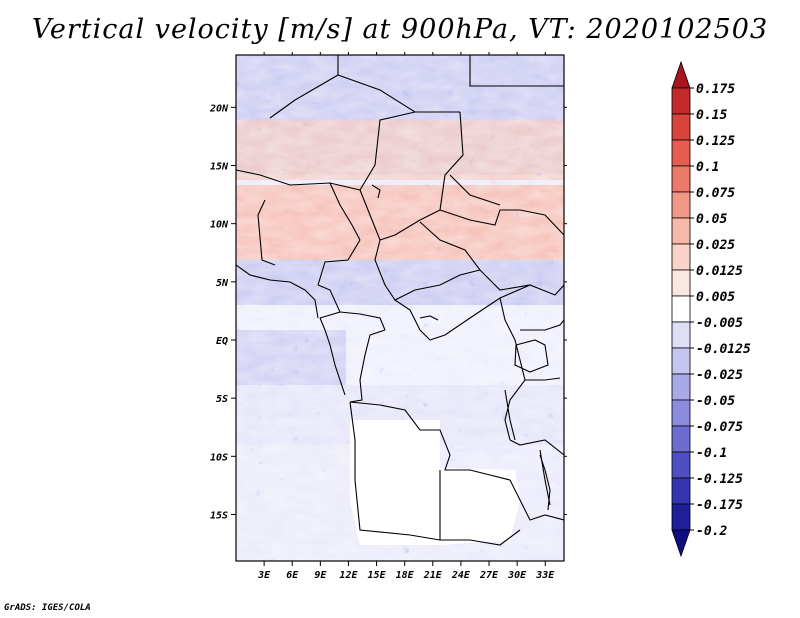 This screenshot has width=800, height=618. I want to click on lat-tick-label: 15N, so click(219, 167).